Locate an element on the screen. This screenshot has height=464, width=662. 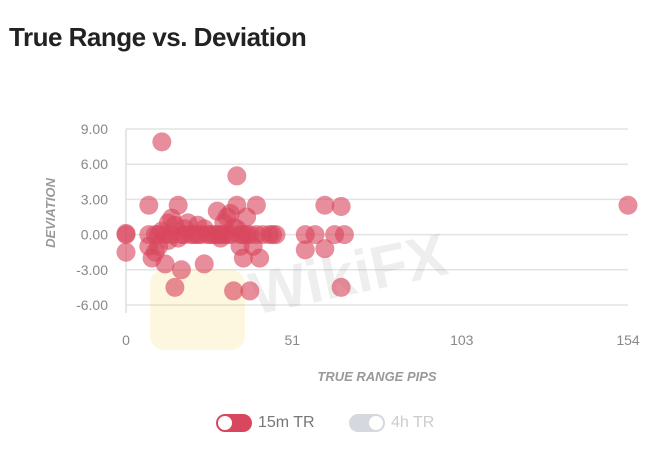
y-tick-label: 6.00 is located at coordinates (94, 164).